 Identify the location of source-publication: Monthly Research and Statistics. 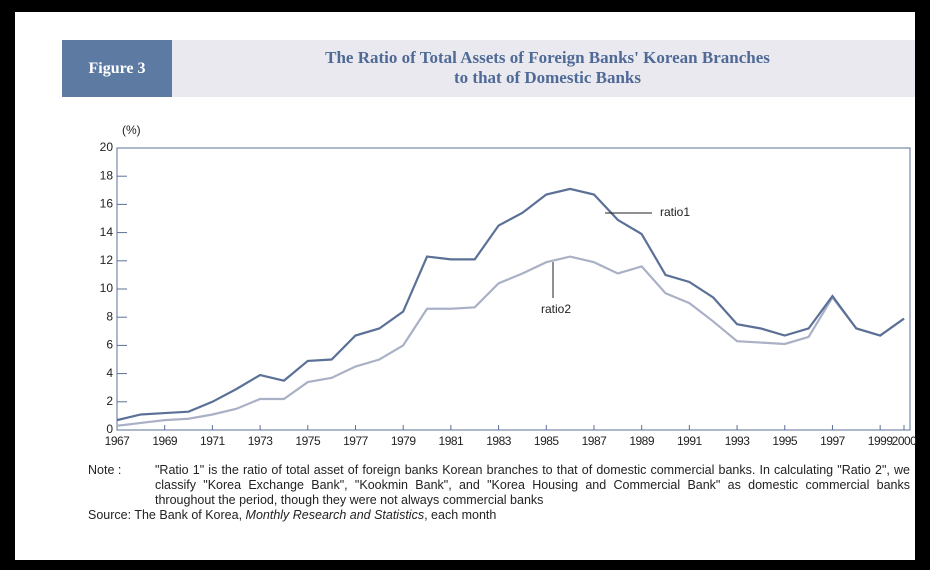
(335, 515).